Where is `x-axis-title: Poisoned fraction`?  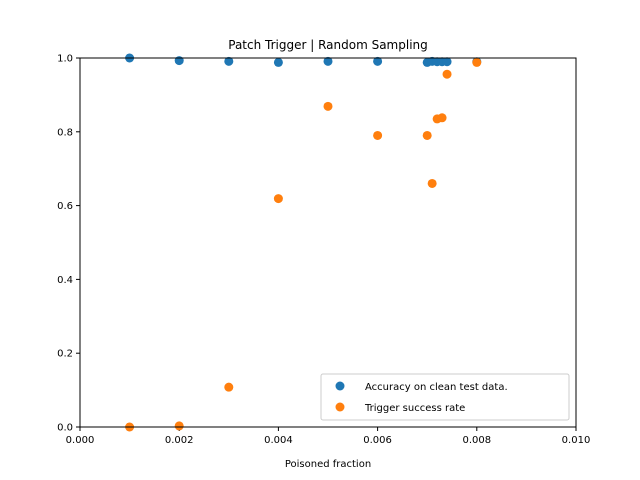 x-axis-title: Poisoned fraction is located at coordinates (328, 464).